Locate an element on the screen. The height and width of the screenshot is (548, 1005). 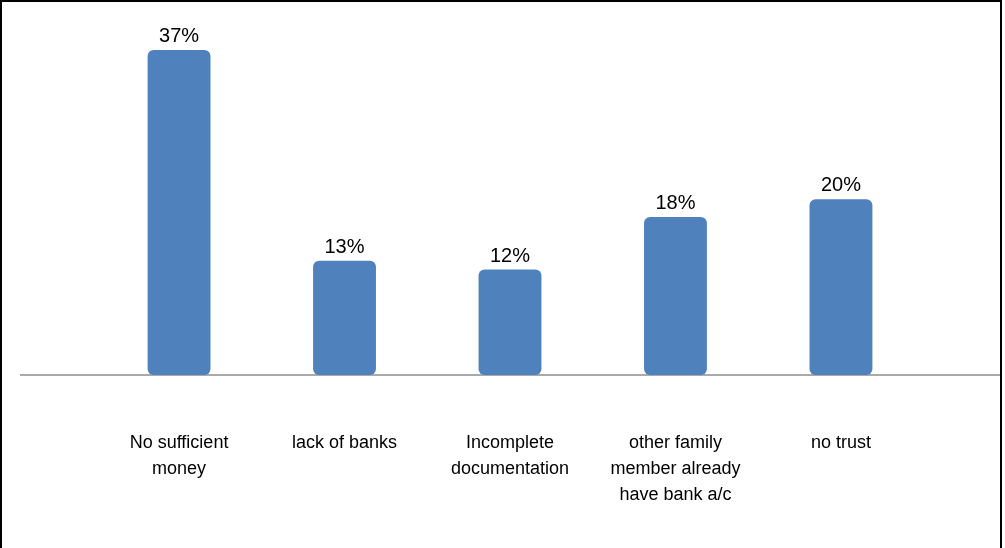
data-label: 20% is located at coordinates (841, 184).